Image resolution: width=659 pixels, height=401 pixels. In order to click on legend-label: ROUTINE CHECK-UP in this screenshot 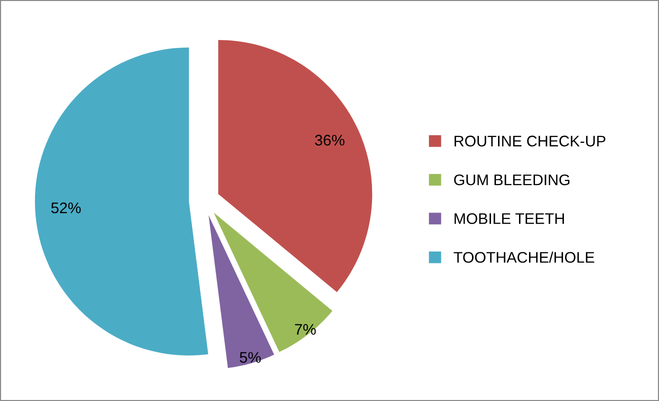, I will do `click(530, 141)`.